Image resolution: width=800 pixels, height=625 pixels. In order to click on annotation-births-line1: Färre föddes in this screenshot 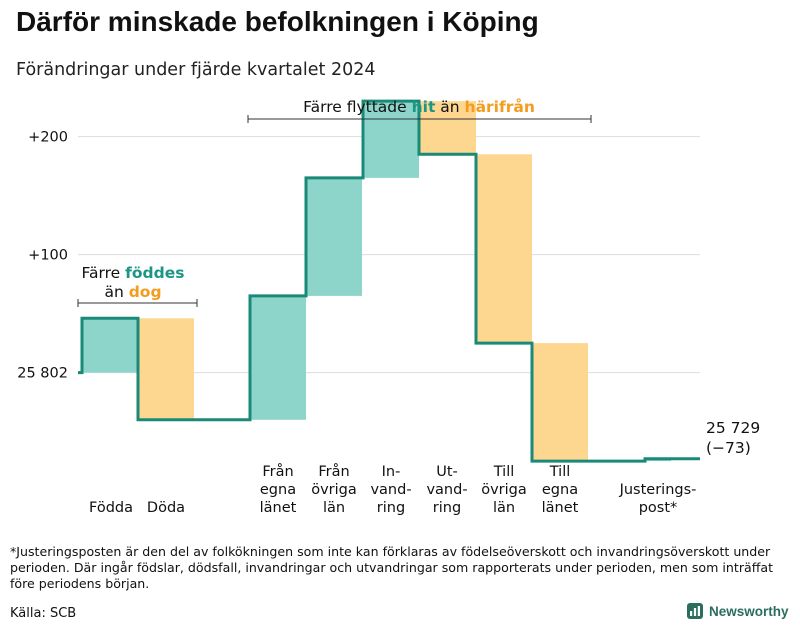, I will do `click(133, 273)`.